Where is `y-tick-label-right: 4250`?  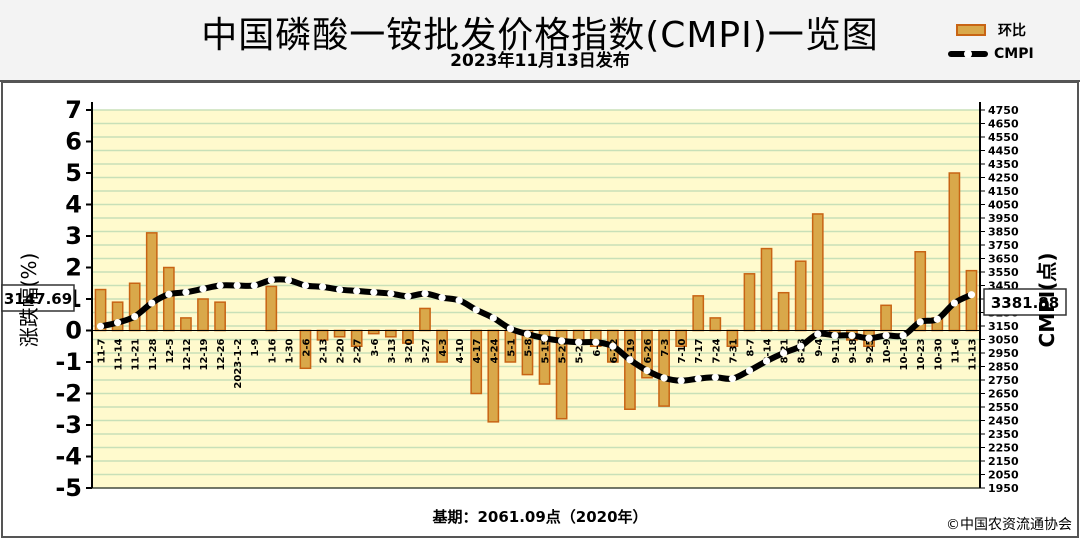
y-tick-label-right: 4250 is located at coordinates (1003, 178).